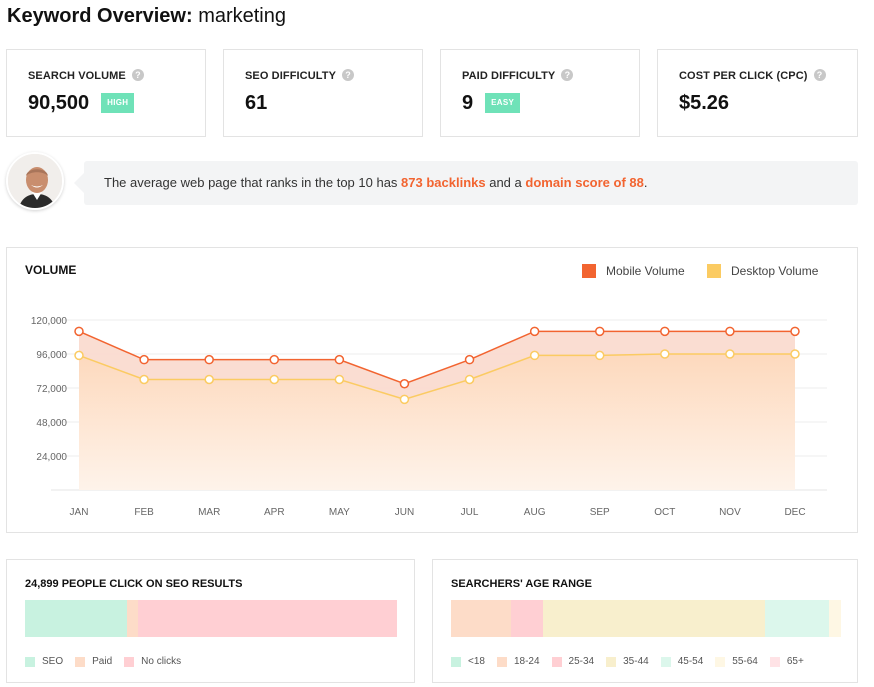 The width and height of the screenshot is (874, 687). What do you see at coordinates (339, 512) in the screenshot?
I see `x-tick-label: MAY` at bounding box center [339, 512].